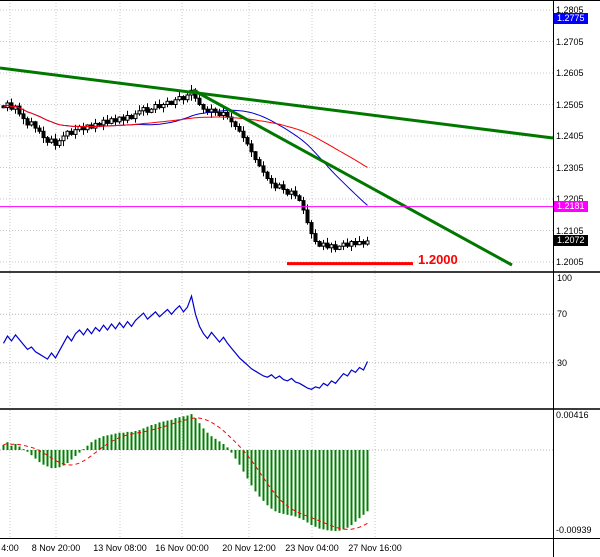 Image resolution: width=600 pixels, height=557 pixels. What do you see at coordinates (571, 19) in the screenshot?
I see `order-price-marker: 1.2775` at bounding box center [571, 19].